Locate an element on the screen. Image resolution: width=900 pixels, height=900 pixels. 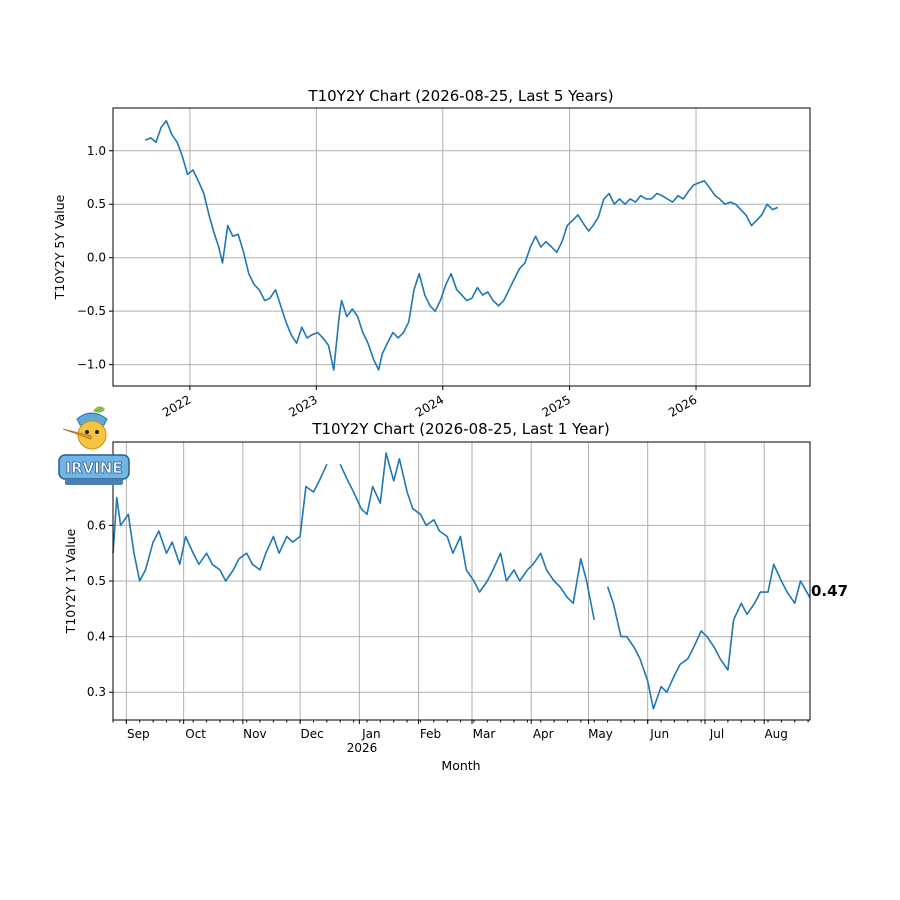
svg-text: IRVINE is located at coordinates (93, 468).